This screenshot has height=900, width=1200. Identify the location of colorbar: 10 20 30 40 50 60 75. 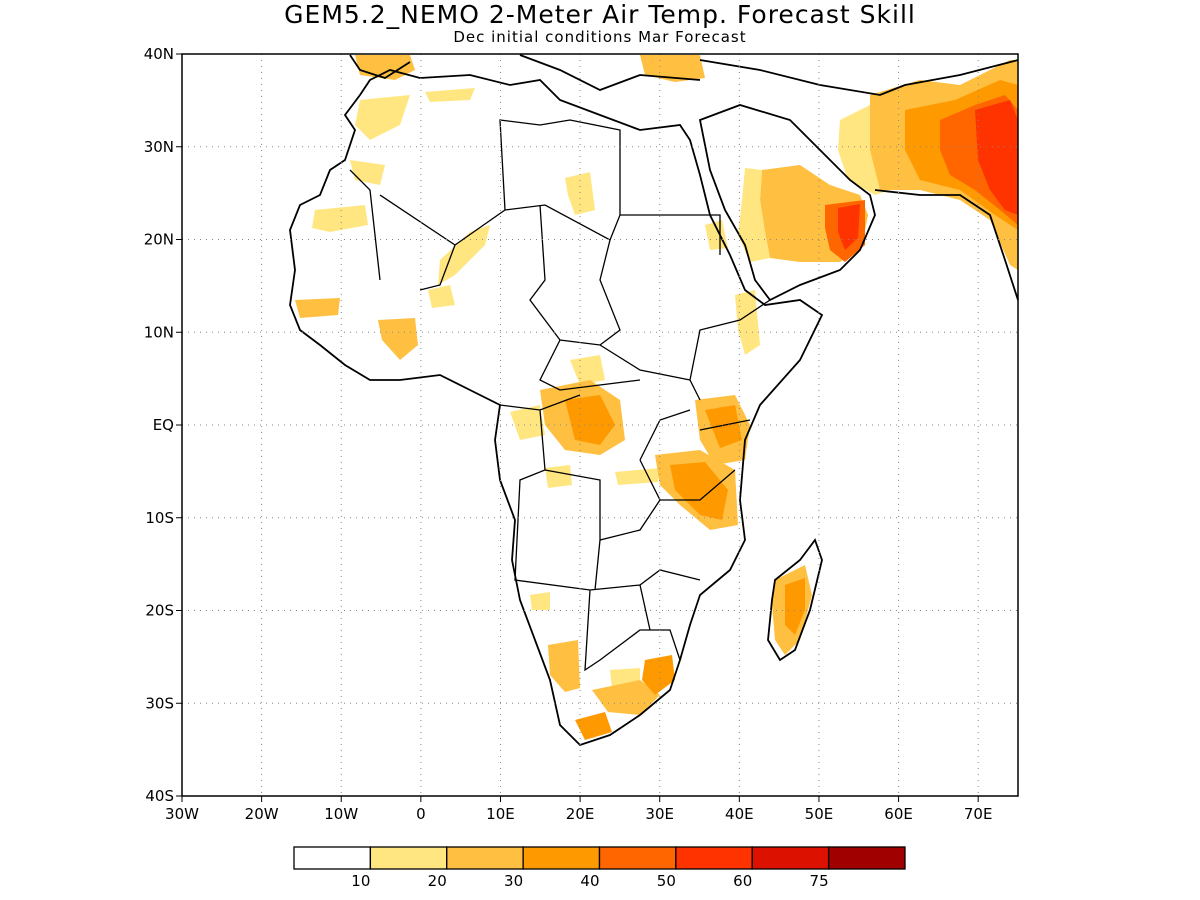
(599, 868).